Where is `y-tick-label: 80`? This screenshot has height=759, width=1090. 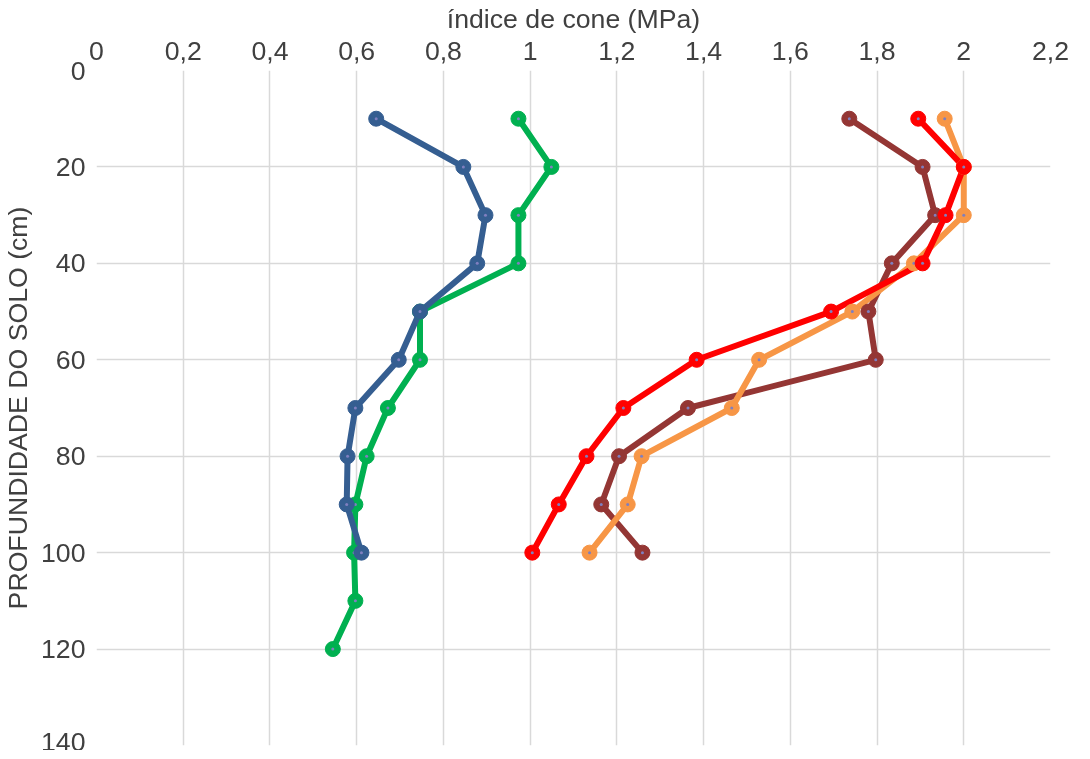 y-tick-label: 80 is located at coordinates (70, 456).